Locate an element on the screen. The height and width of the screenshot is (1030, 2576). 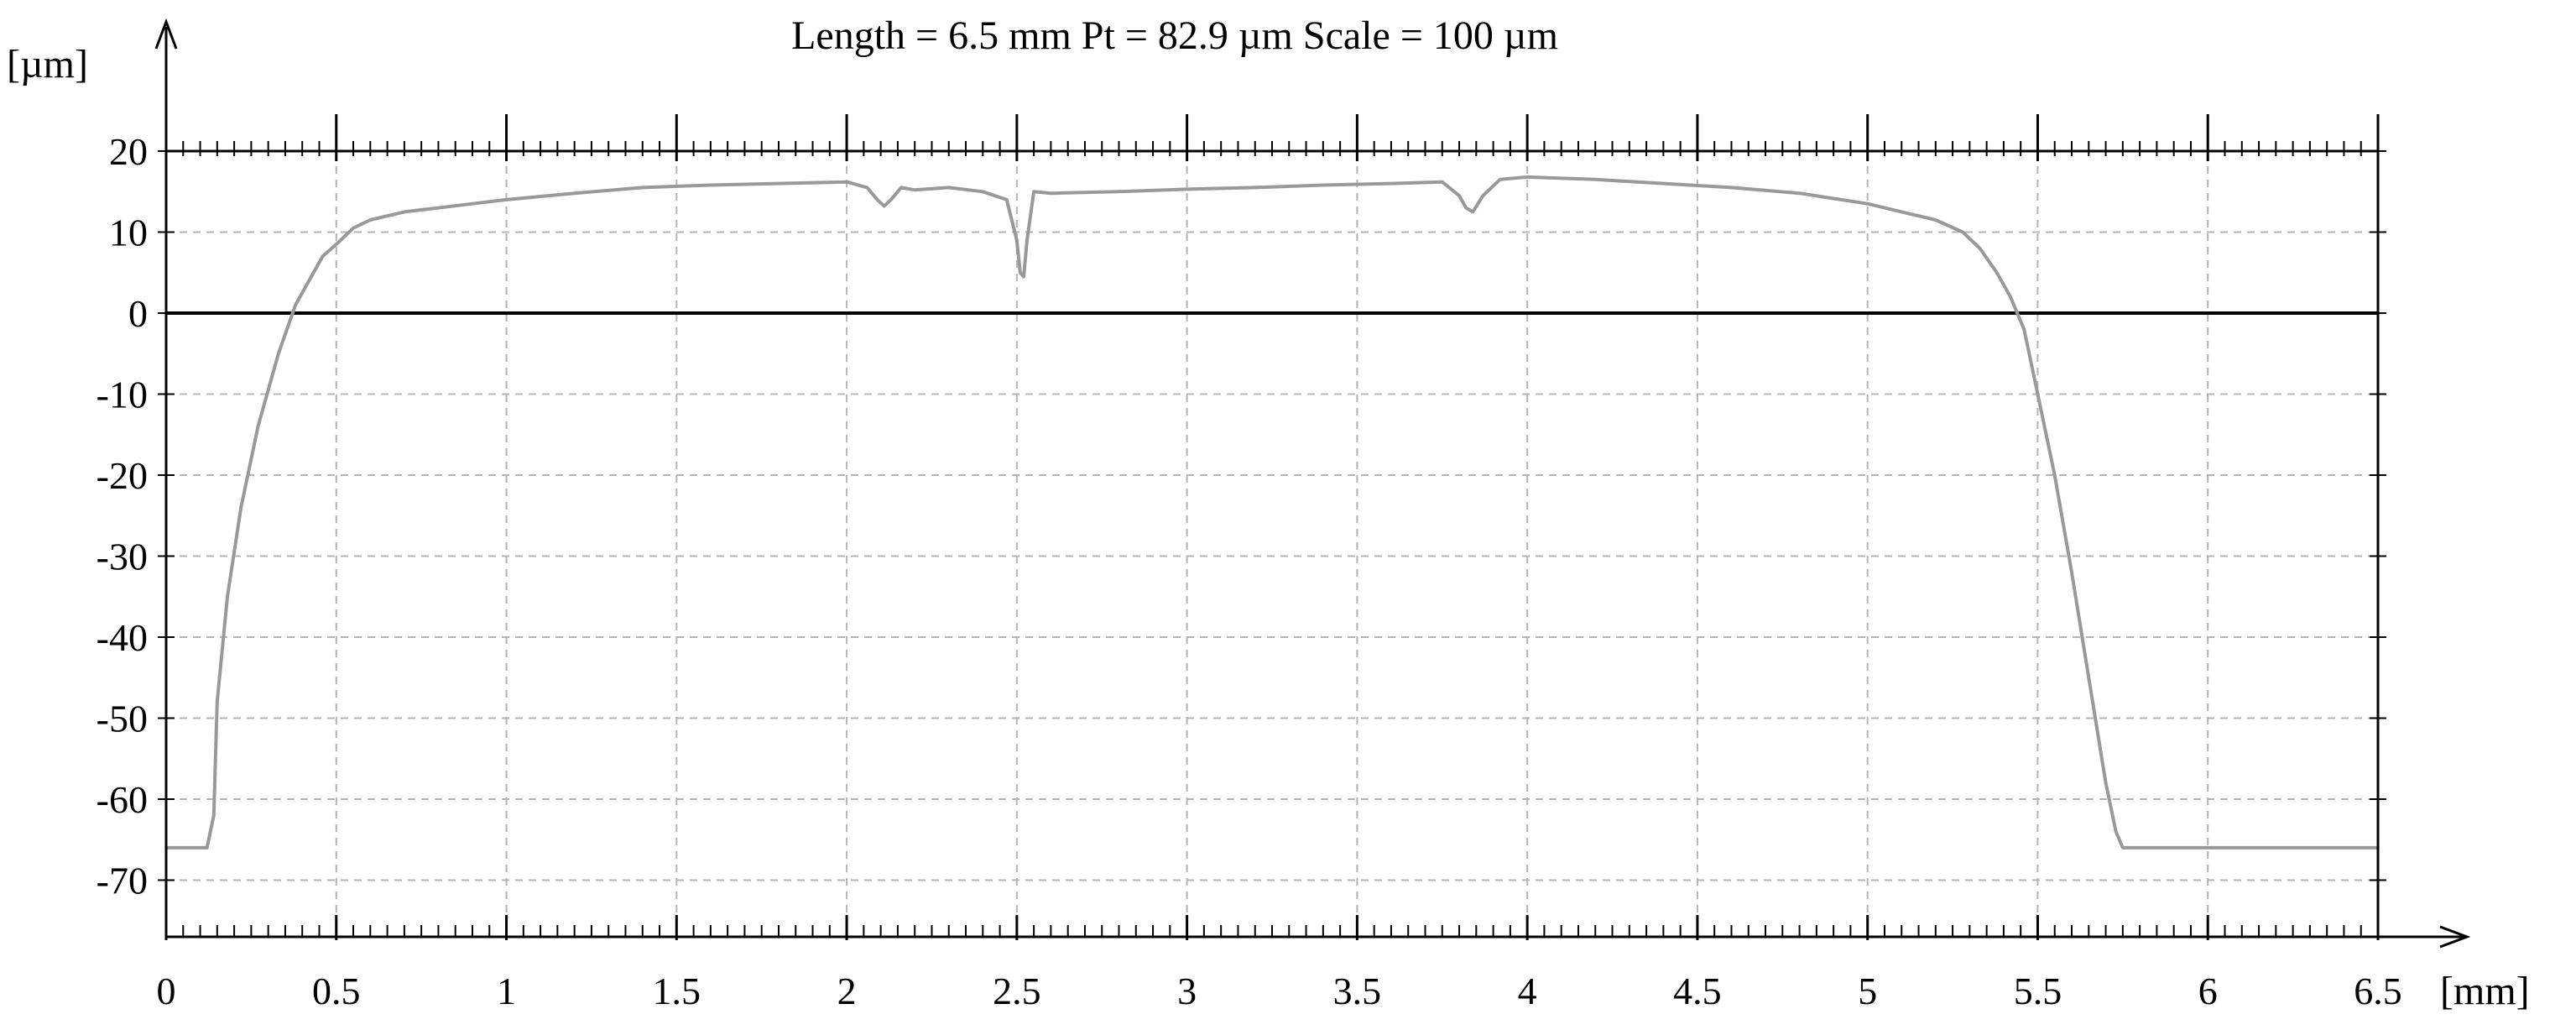
x-tick-label: 6 is located at coordinates (2208, 991).